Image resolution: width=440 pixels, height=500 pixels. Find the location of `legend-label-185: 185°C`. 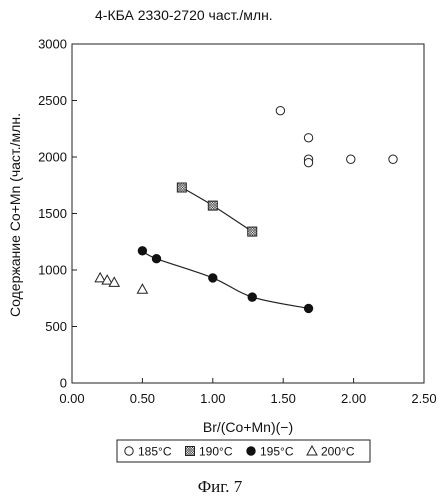

legend-label-185: 185°C is located at coordinates (155, 452).